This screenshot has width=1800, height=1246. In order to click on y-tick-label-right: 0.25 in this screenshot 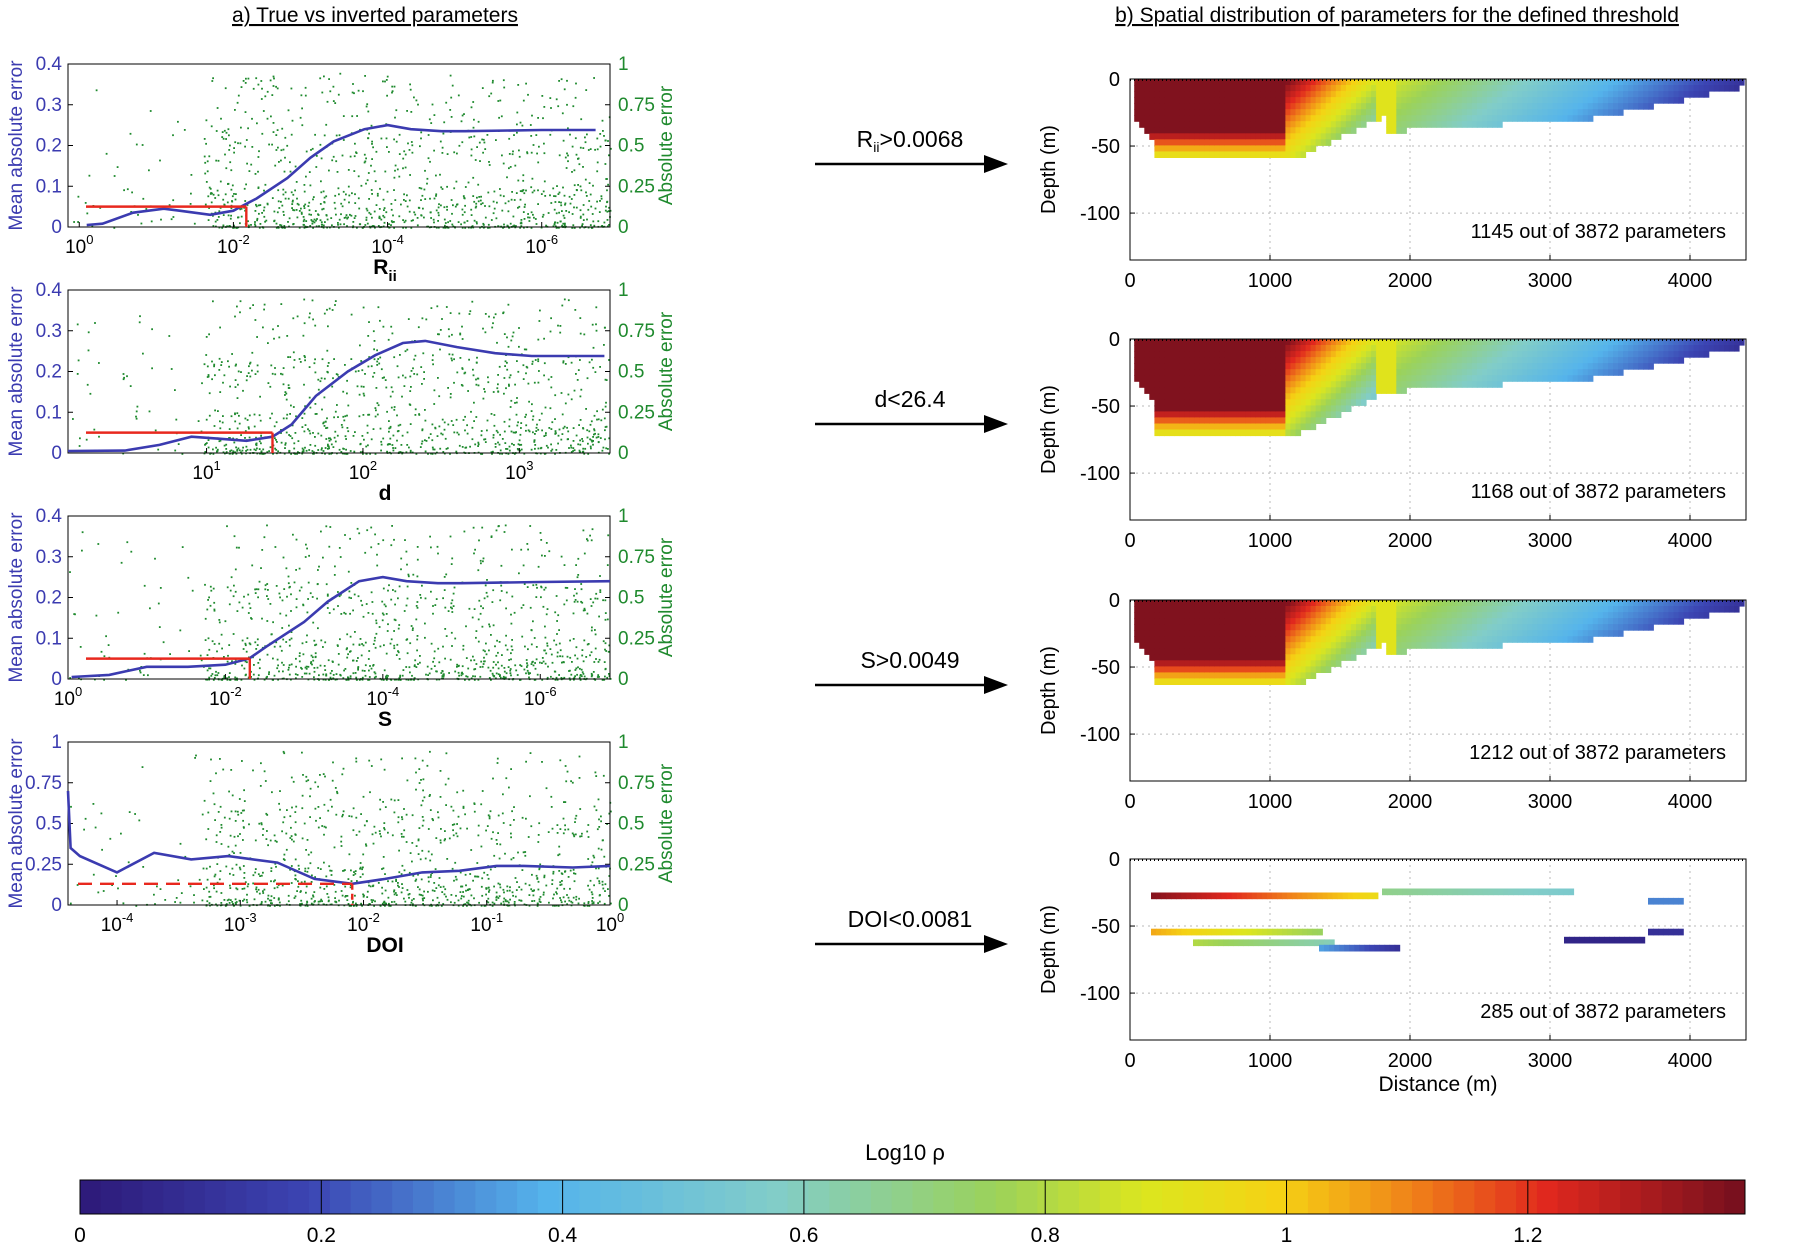, I will do `click(636, 412)`.